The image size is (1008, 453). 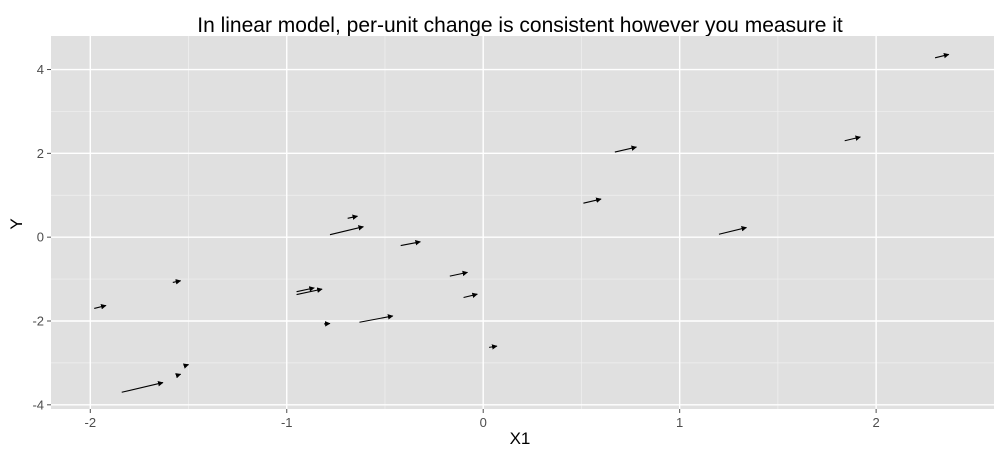 I want to click on x-tick-label: -1, so click(x=287, y=422).